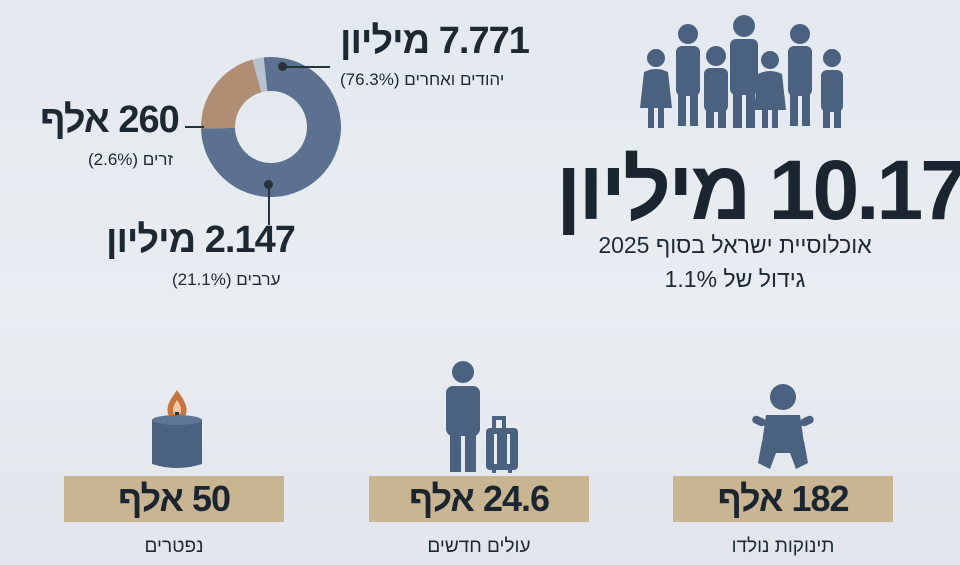 This screenshot has height=565, width=960. I want to click on baby-icon, so click(783, 426).